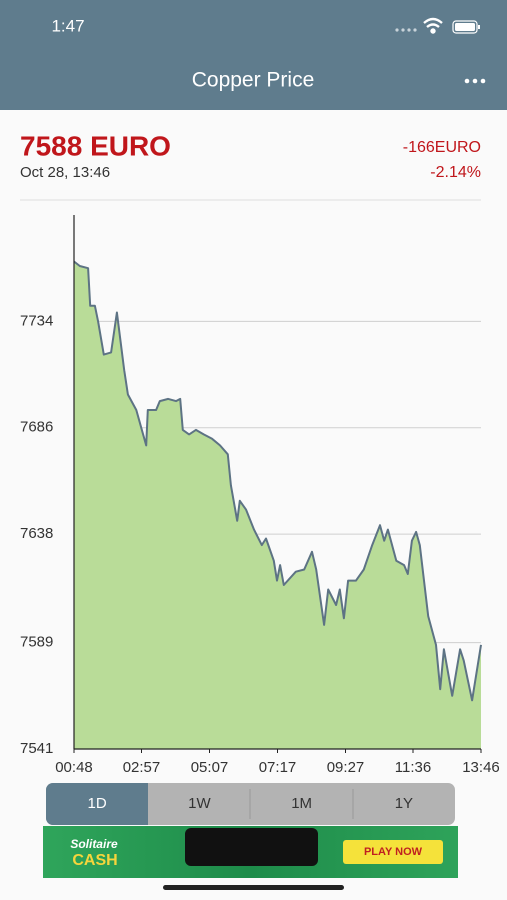 The height and width of the screenshot is (900, 507). I want to click on x-tick-label: 05:07, so click(210, 767).